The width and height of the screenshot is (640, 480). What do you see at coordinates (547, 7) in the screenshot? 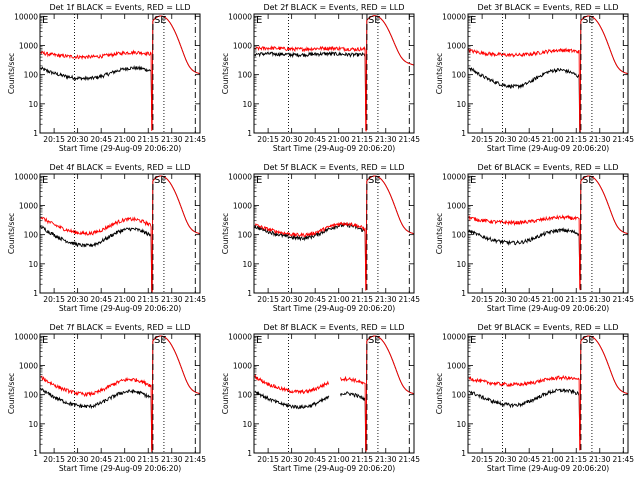
I see `panel-title: Det 3f BLACK = Events, RED = LLD` at bounding box center [547, 7].